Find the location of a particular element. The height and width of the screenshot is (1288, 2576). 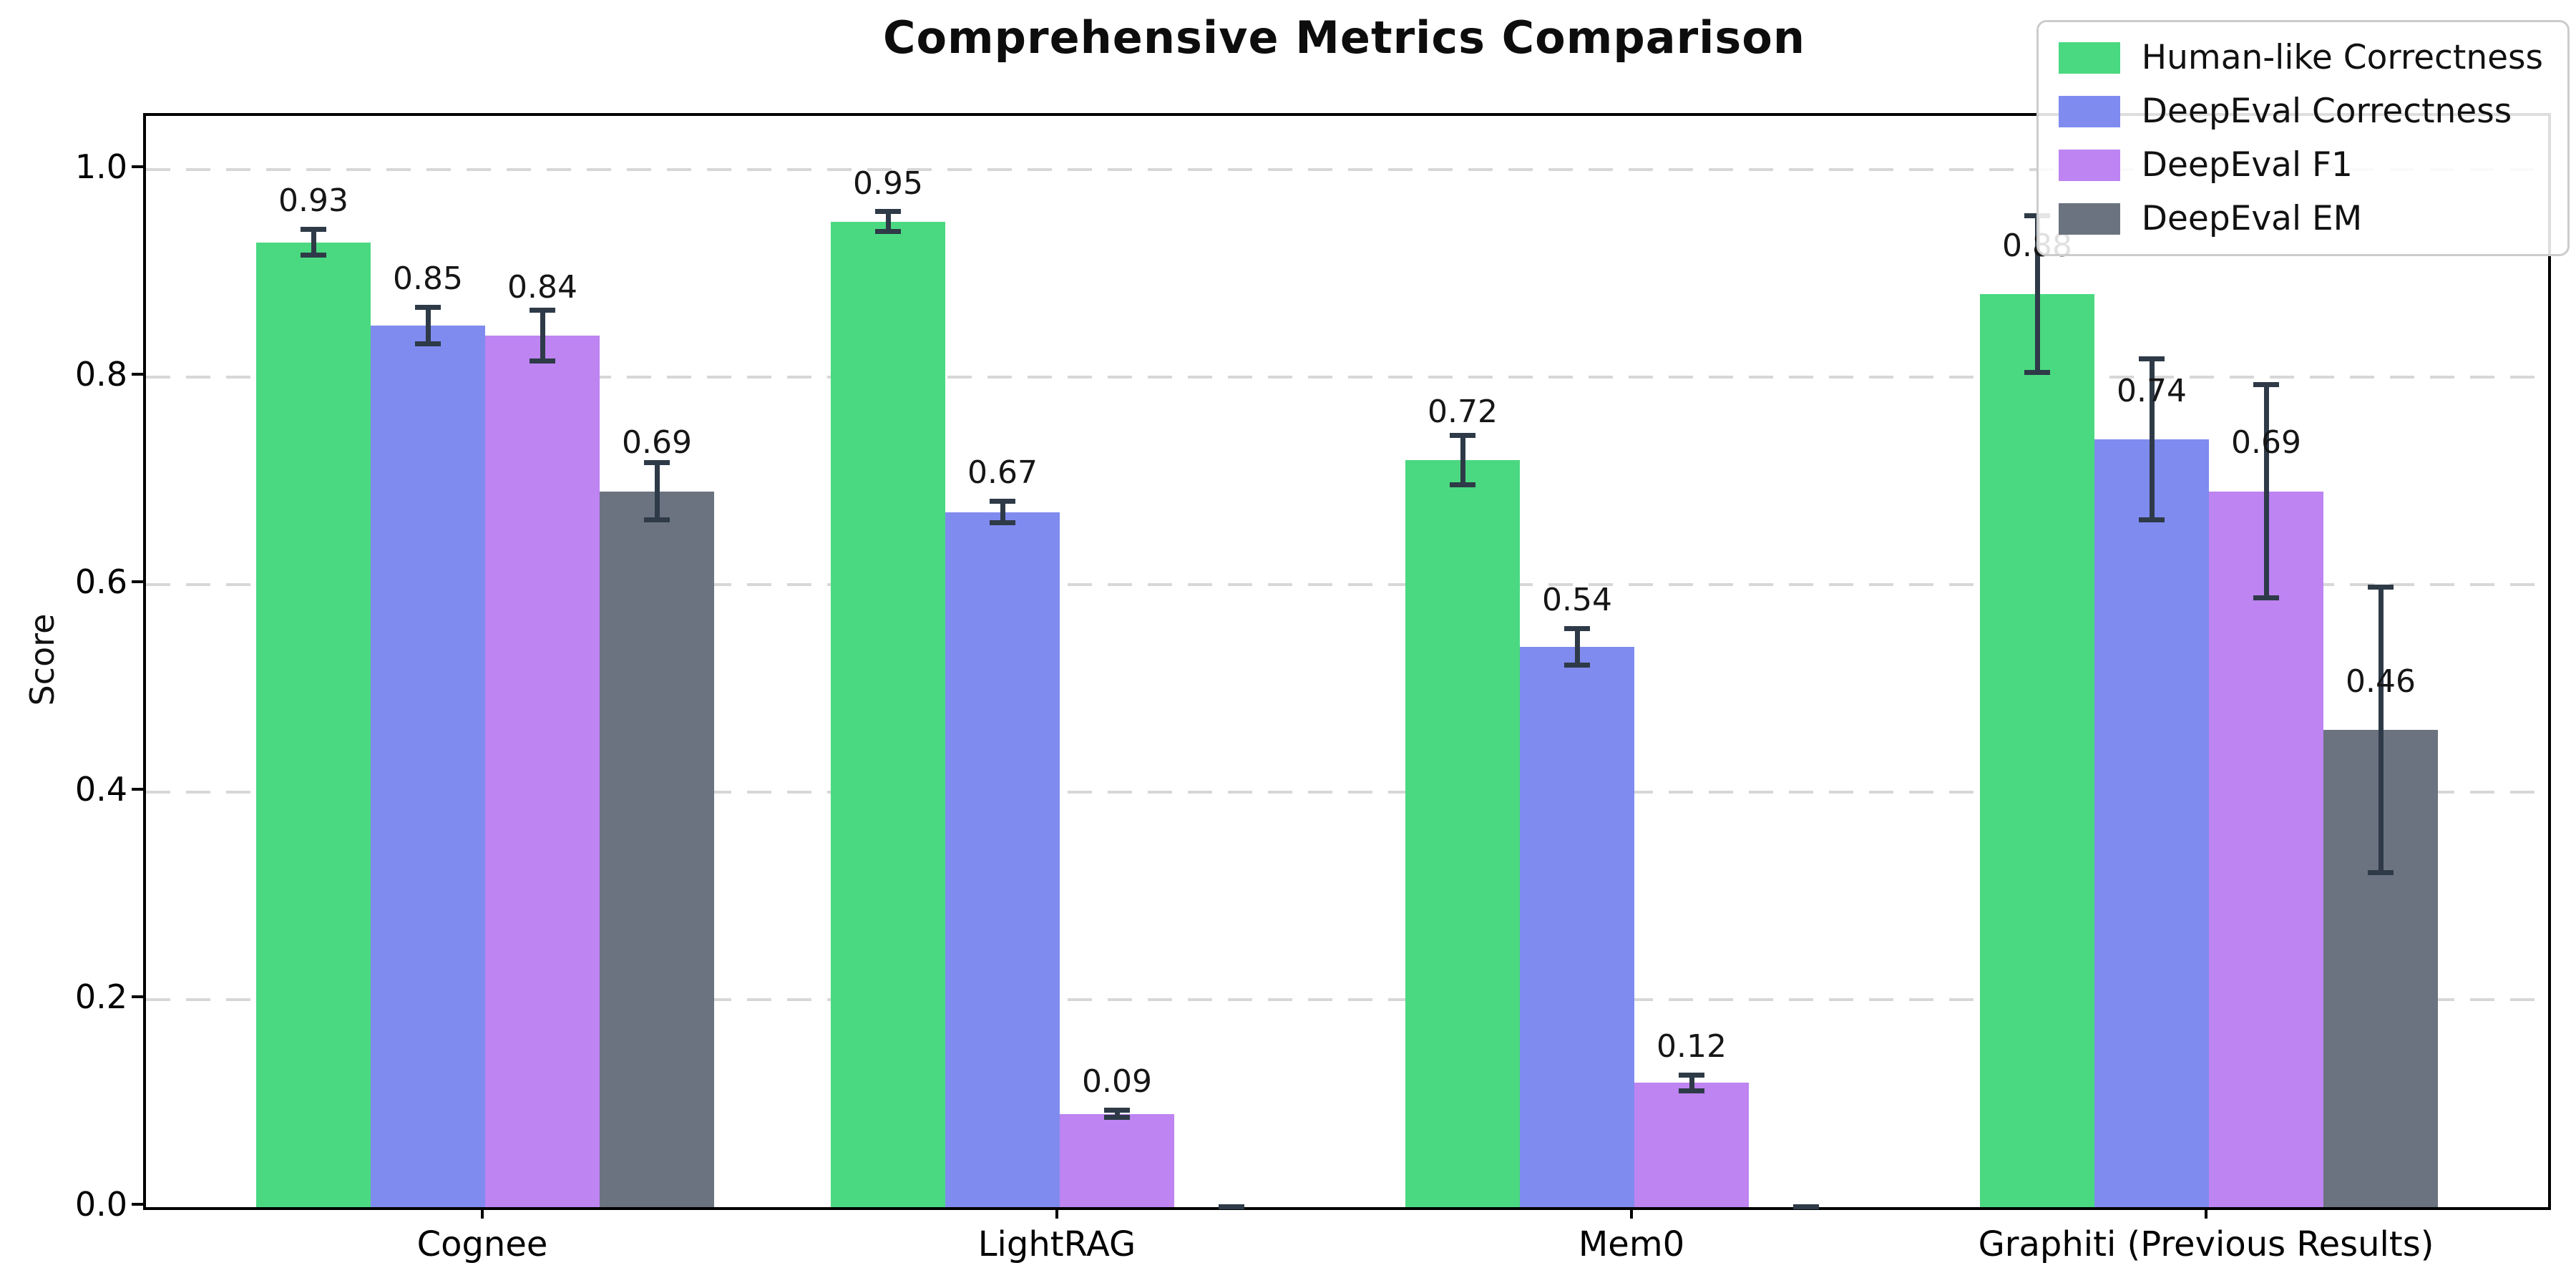

bar-value-label: 0.95 is located at coordinates (888, 183).